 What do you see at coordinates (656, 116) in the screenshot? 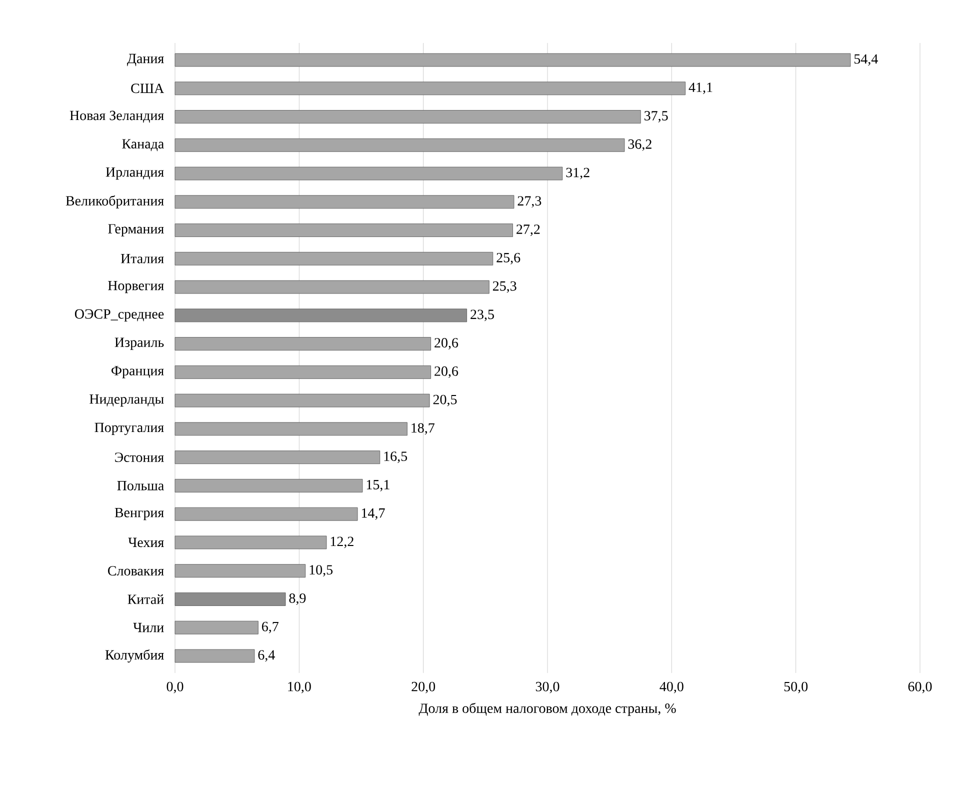
I see `data-label: 37,5` at bounding box center [656, 116].